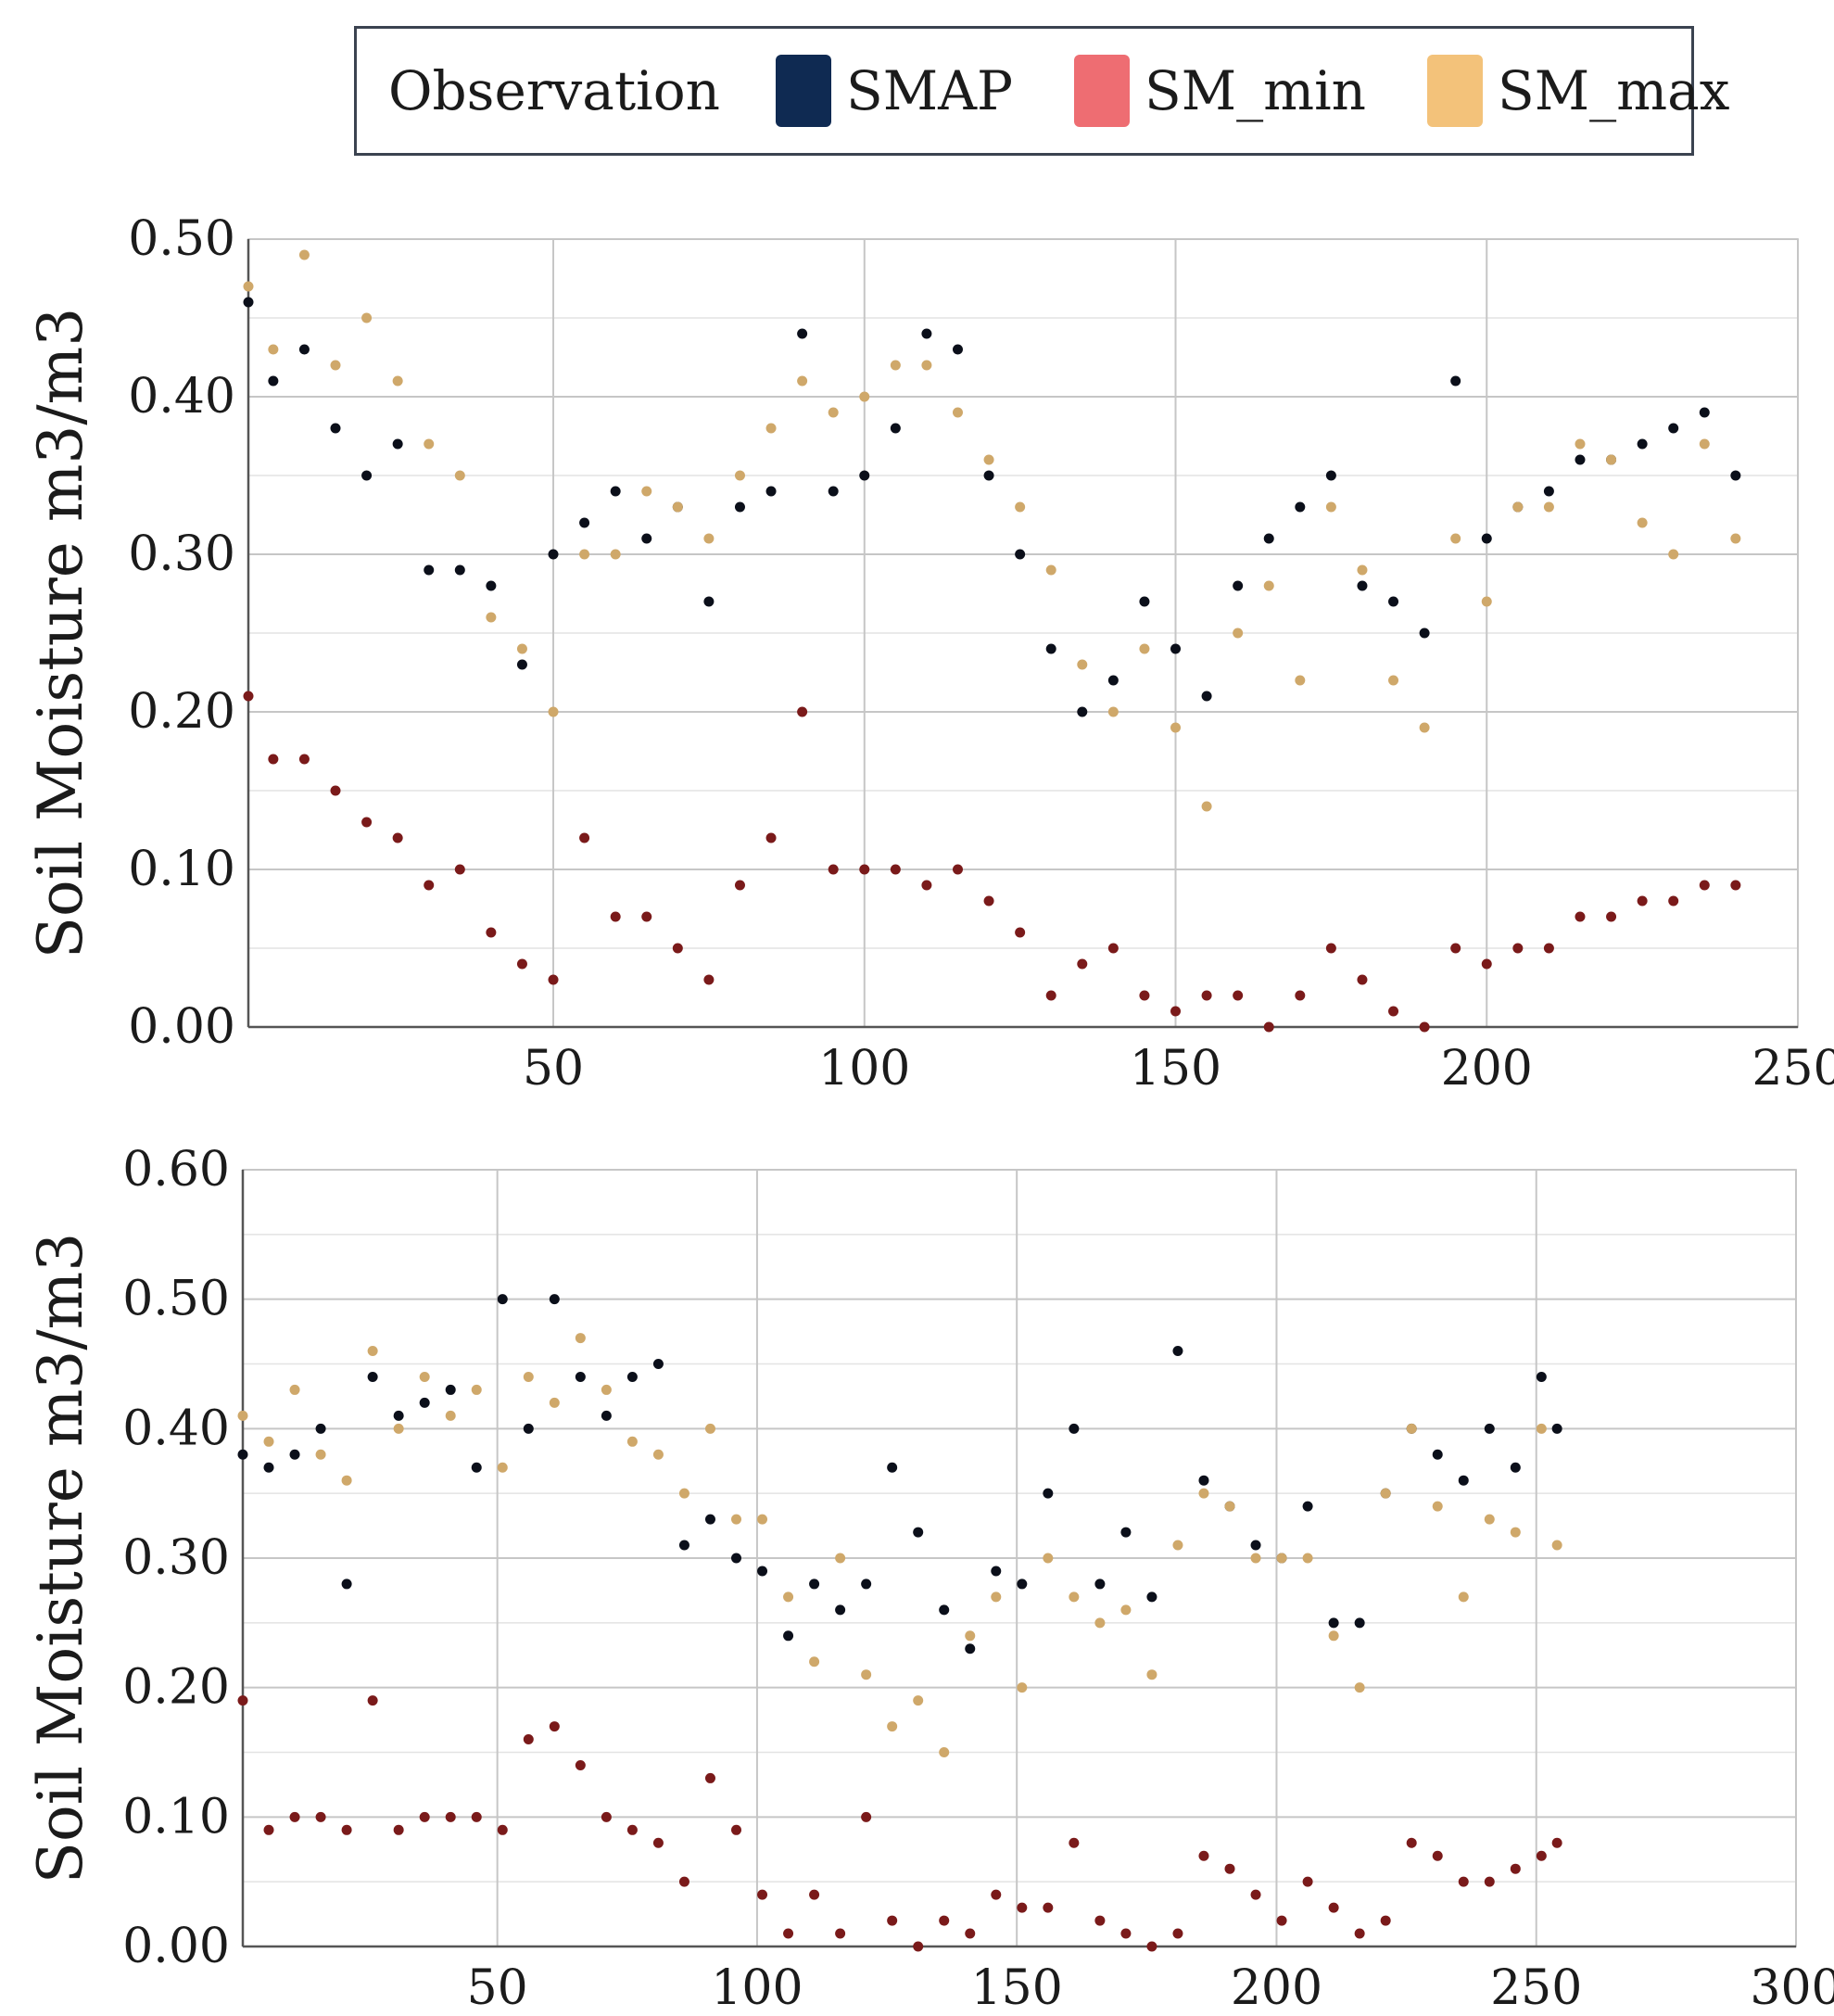  Describe the element at coordinates (1102, 91) in the screenshot. I see `legend-swatch-sm-min` at that location.